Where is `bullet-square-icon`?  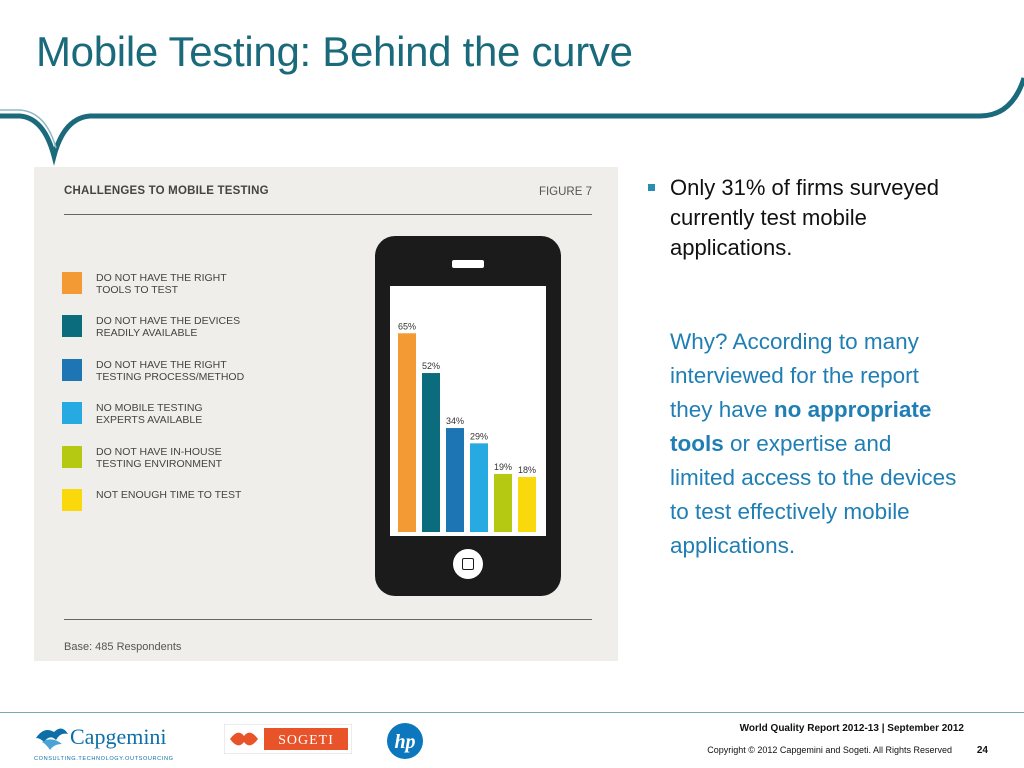
bullet-square-icon is located at coordinates (651, 187).